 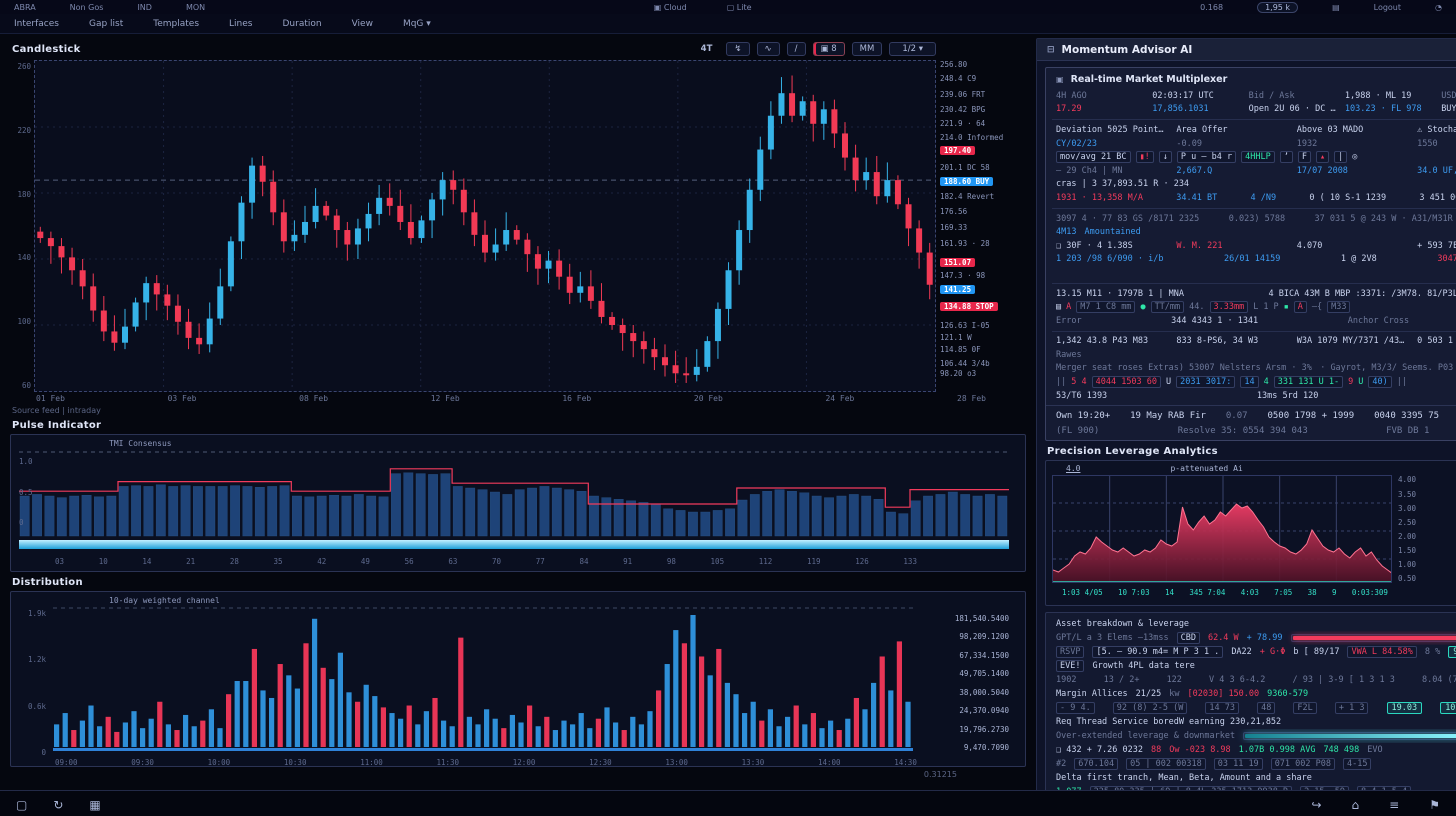 I want to click on menu-item: Interfaces, so click(x=36, y=23).